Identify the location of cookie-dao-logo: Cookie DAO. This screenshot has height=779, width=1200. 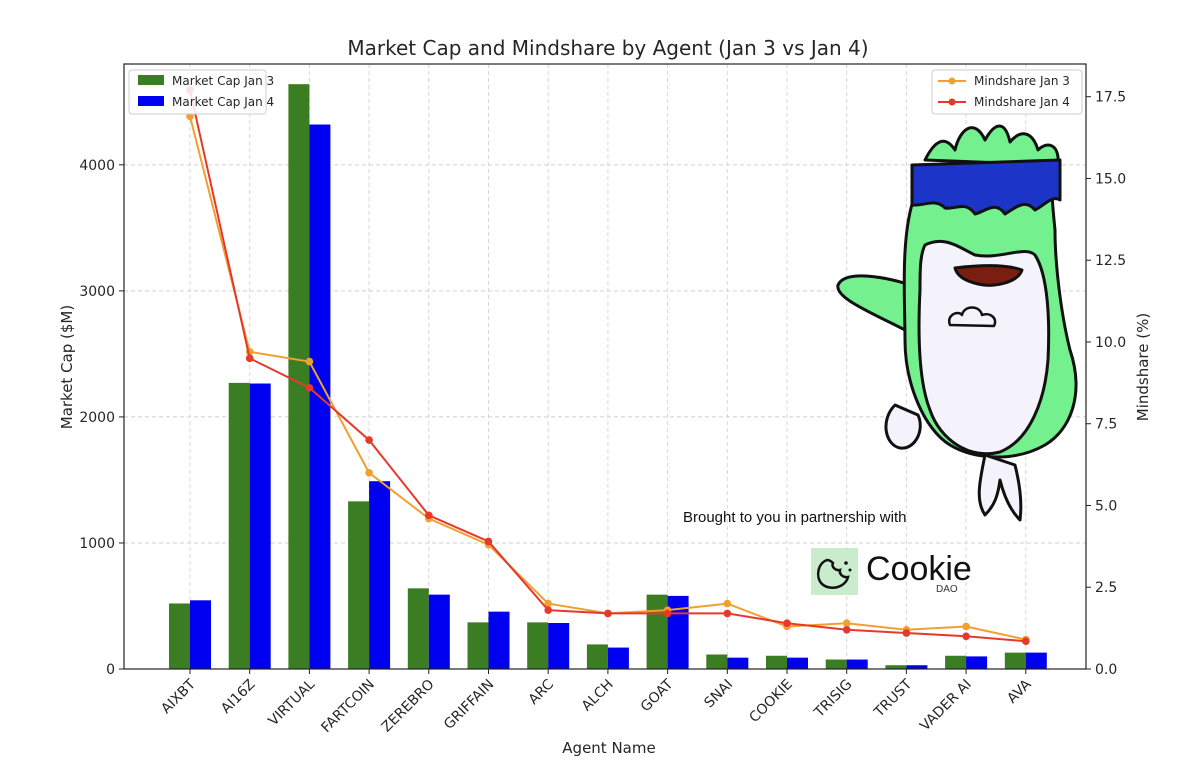
(891, 571).